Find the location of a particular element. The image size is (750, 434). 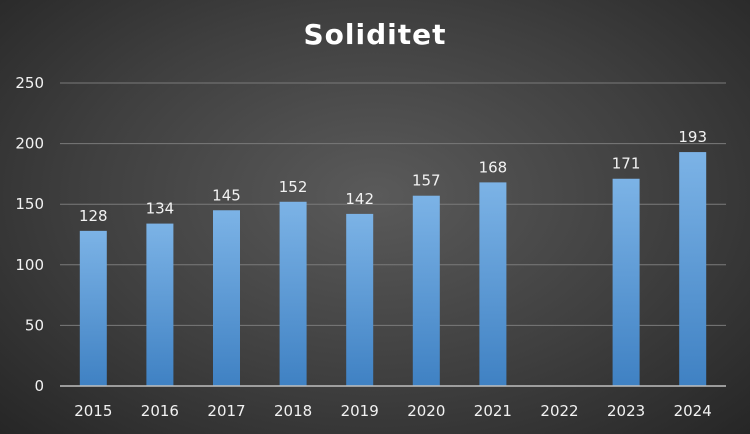

x-tick-label: 2023 is located at coordinates (626, 411).